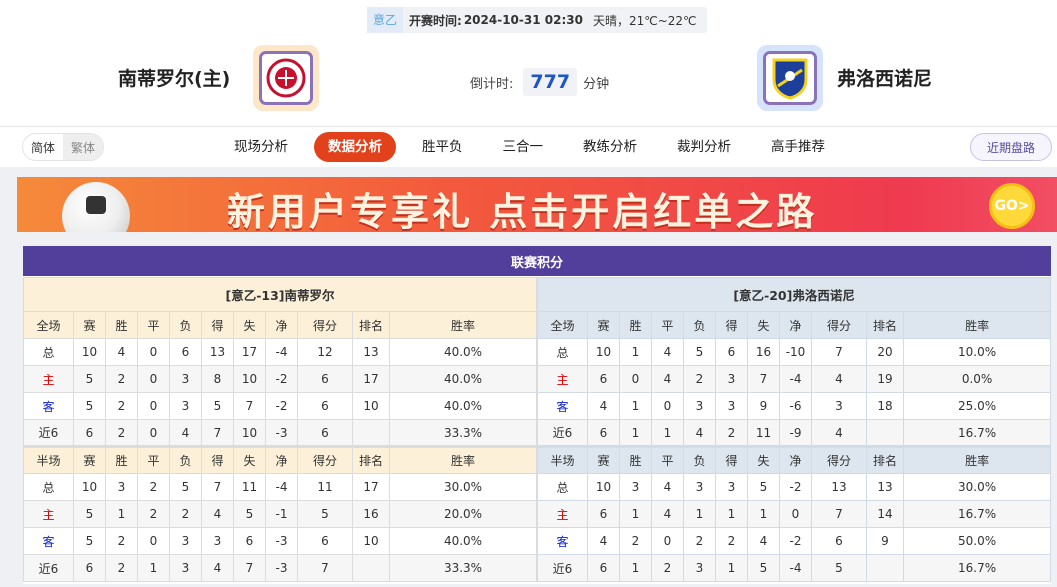 This screenshot has height=587, width=1057. What do you see at coordinates (1011, 147) in the screenshot?
I see `recent-handicap-button: 近期盘路` at bounding box center [1011, 147].